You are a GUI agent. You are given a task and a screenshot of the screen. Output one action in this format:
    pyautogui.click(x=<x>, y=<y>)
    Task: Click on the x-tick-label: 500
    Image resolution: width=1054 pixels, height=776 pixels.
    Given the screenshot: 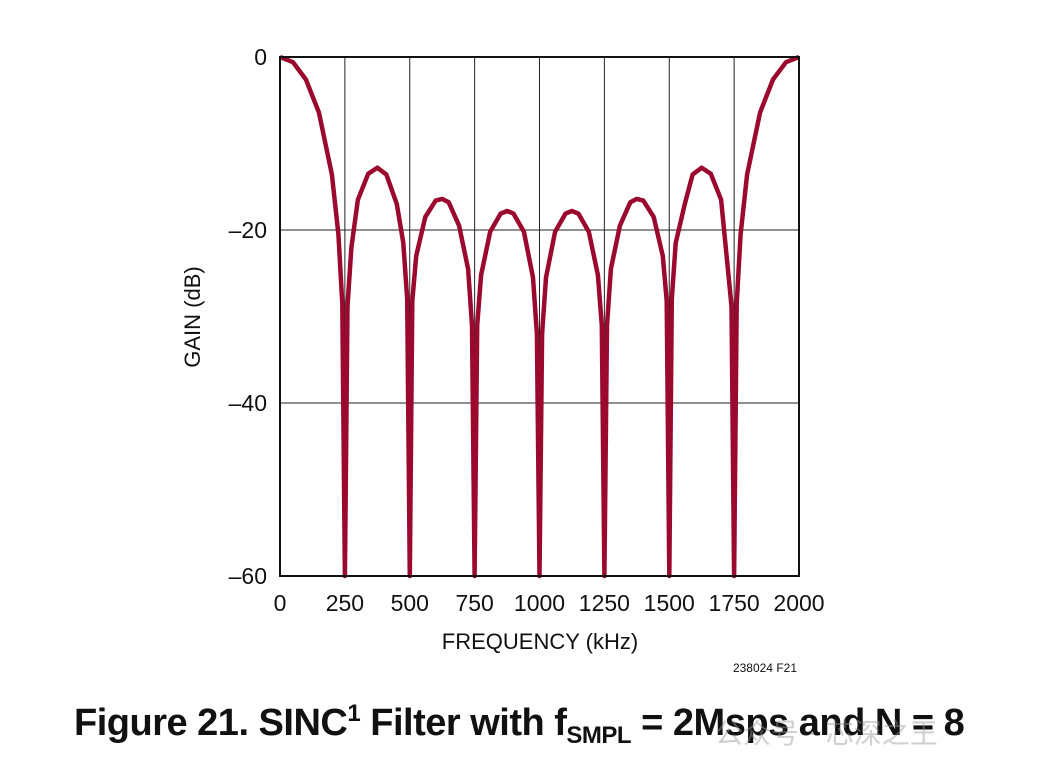 What is the action you would take?
    pyautogui.click(x=410, y=603)
    